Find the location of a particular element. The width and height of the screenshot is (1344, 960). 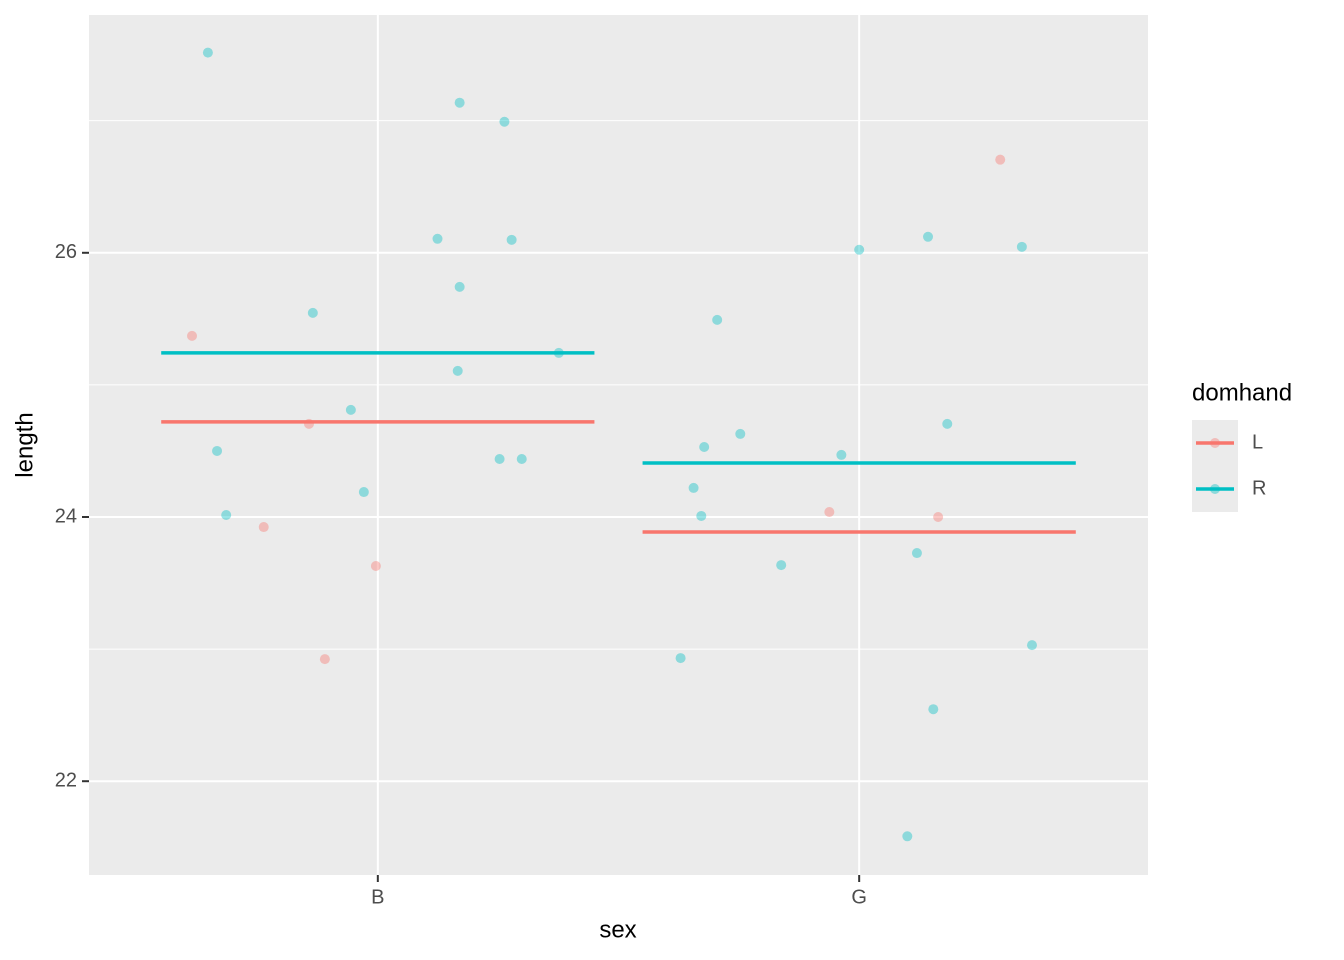

x-tick-label: B is located at coordinates (377, 897).